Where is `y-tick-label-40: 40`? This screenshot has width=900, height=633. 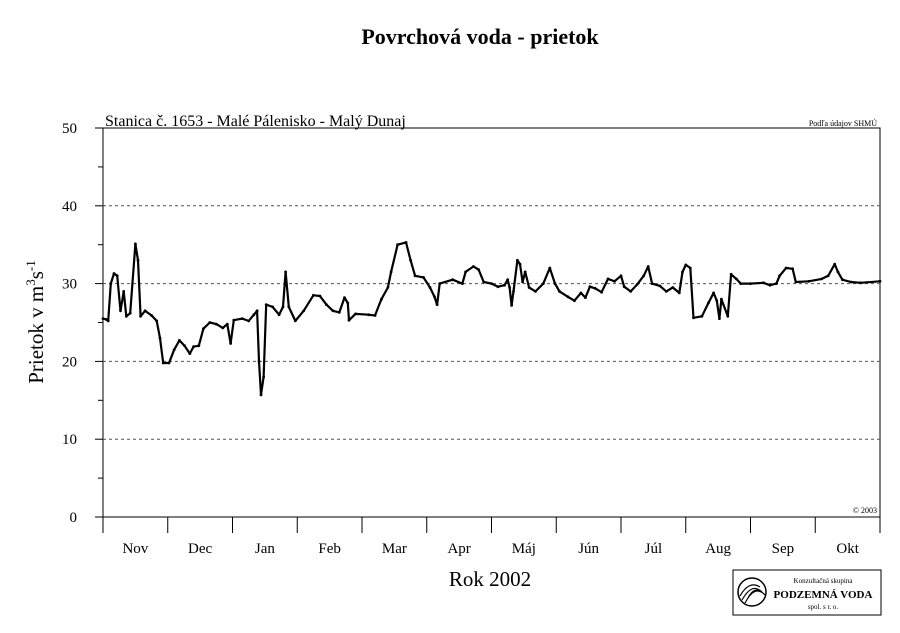
y-tick-label-40: 40 is located at coordinates (69, 207).